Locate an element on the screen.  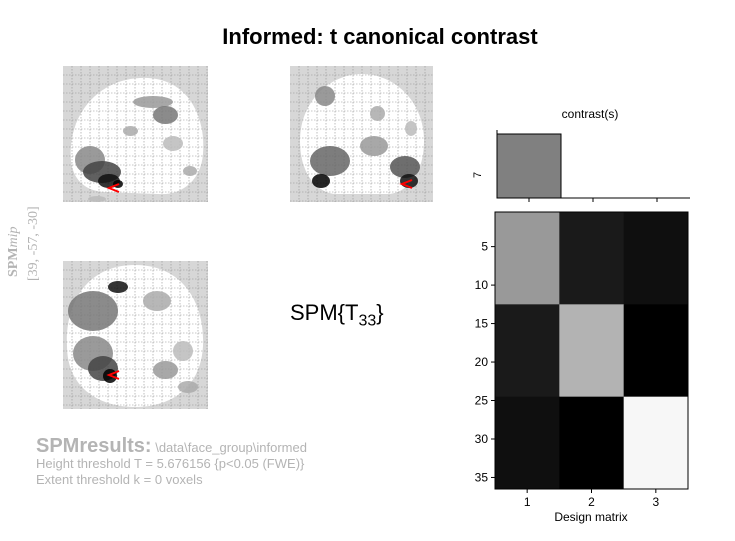
design-matrix-col-tick: 3 is located at coordinates (655, 502).